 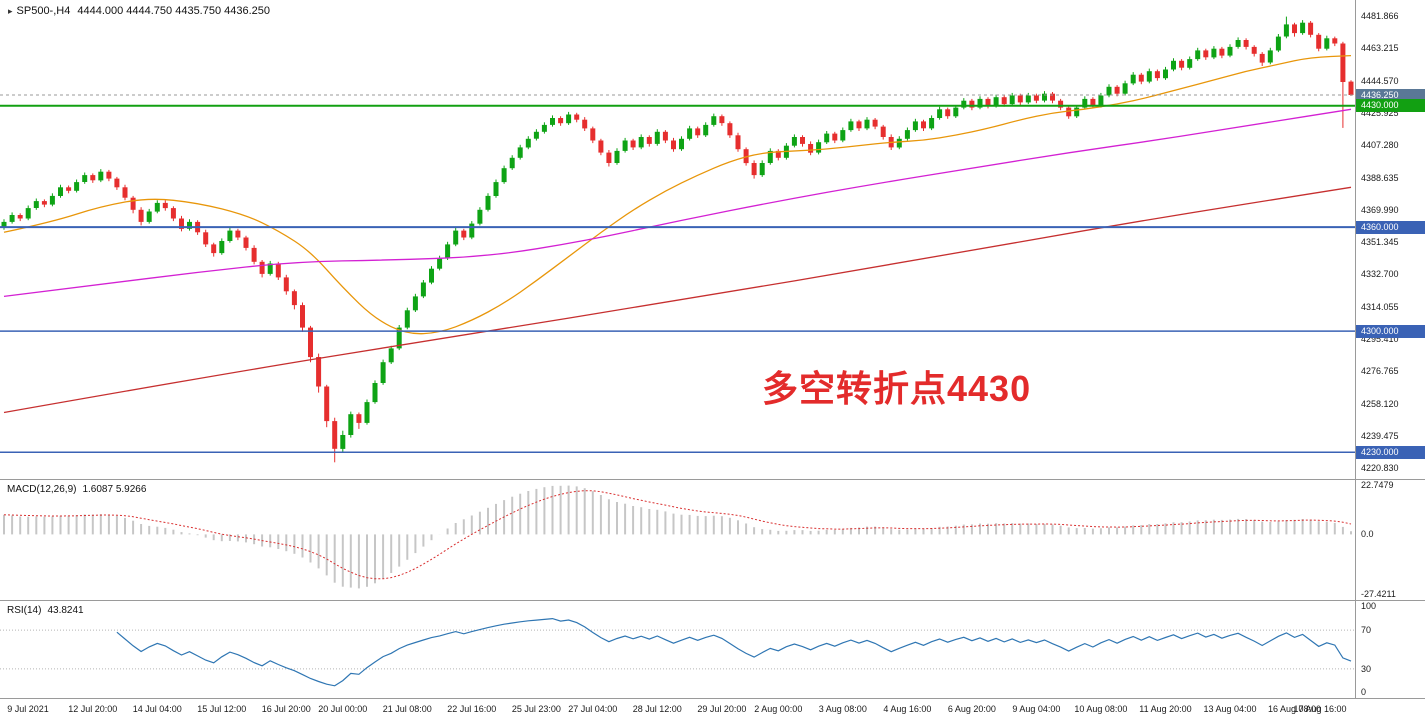 I want to click on macd-indicator-label: MACD(12,26,9) 1.6087 5.9266, so click(x=77, y=489).